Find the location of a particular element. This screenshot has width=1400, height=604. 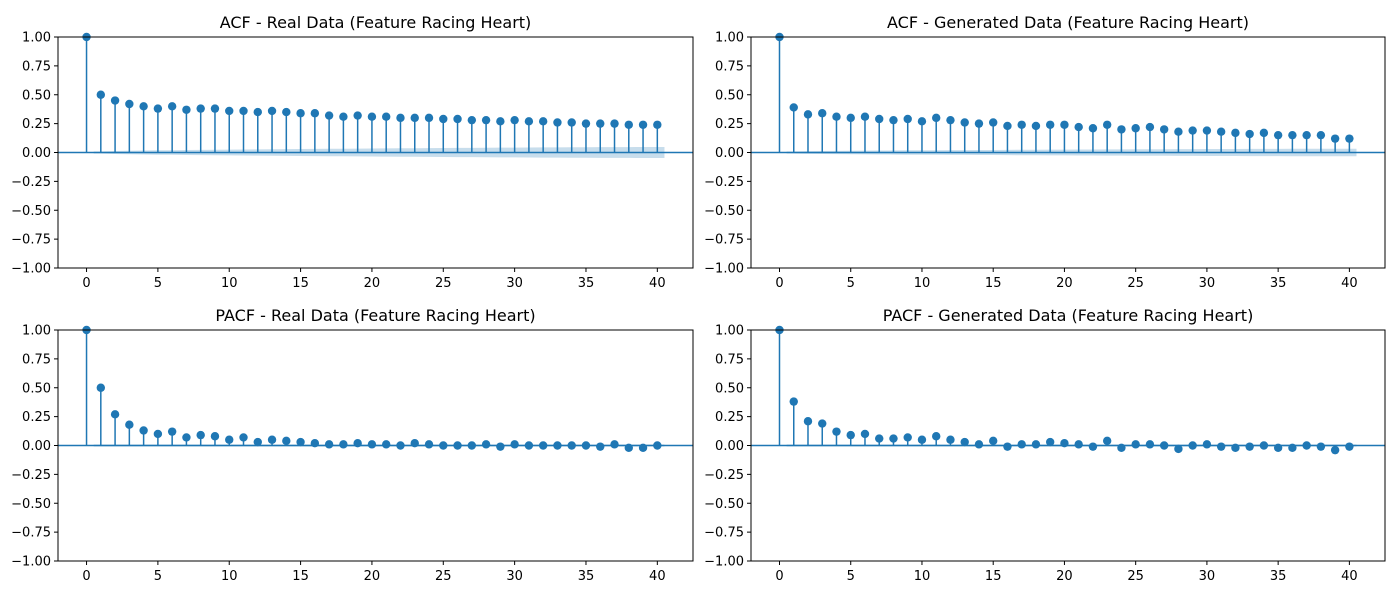

x-tick-label: 40 is located at coordinates (657, 576).